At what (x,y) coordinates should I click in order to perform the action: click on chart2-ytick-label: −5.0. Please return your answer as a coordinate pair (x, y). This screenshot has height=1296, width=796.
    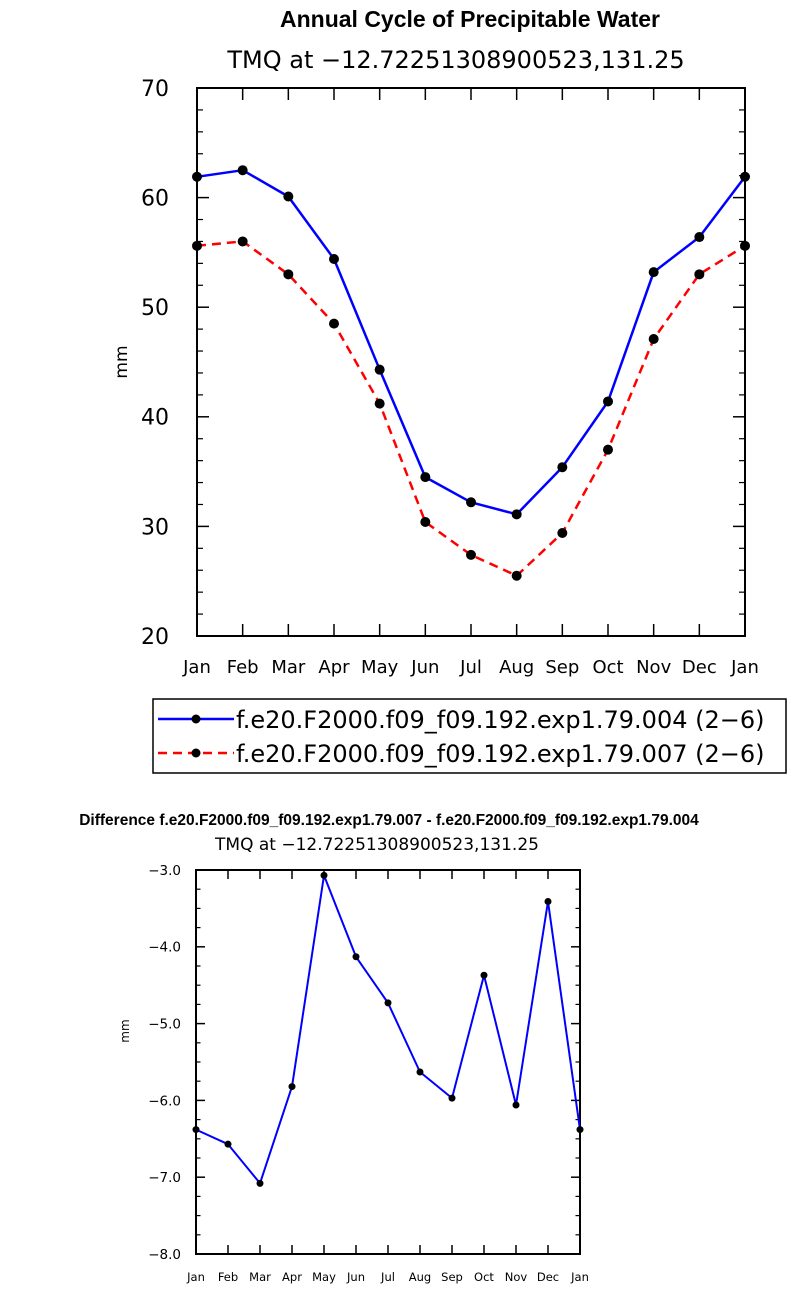
    Looking at the image, I should click on (164, 1024).